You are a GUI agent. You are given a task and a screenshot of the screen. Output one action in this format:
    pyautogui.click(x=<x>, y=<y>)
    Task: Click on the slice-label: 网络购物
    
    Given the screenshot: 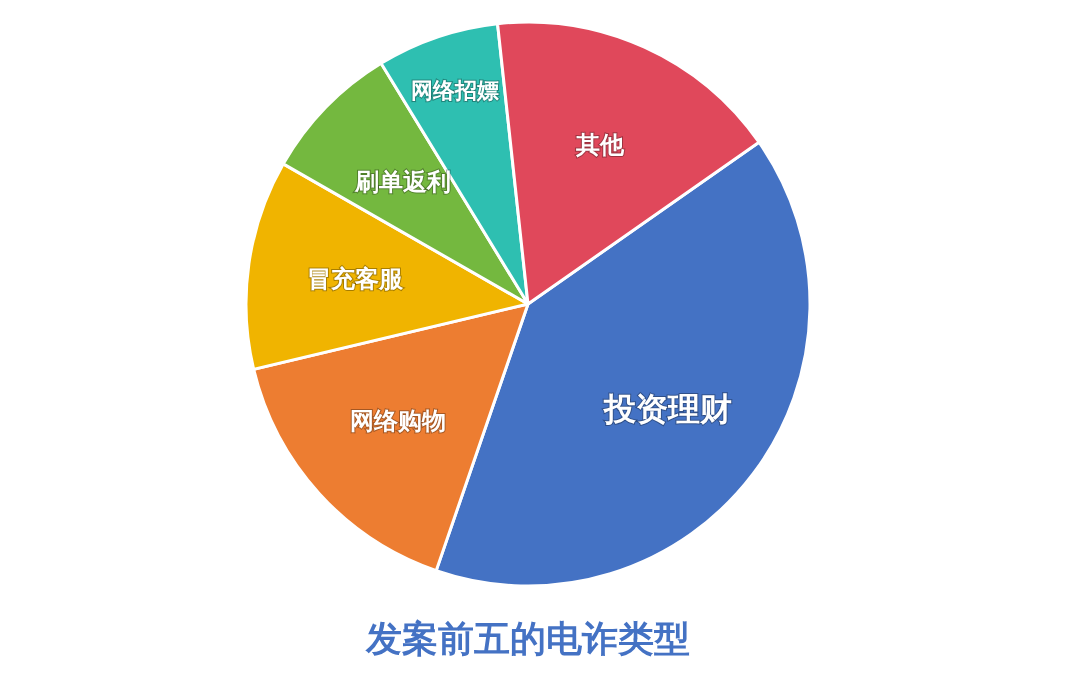 What is the action you would take?
    pyautogui.click(x=398, y=421)
    